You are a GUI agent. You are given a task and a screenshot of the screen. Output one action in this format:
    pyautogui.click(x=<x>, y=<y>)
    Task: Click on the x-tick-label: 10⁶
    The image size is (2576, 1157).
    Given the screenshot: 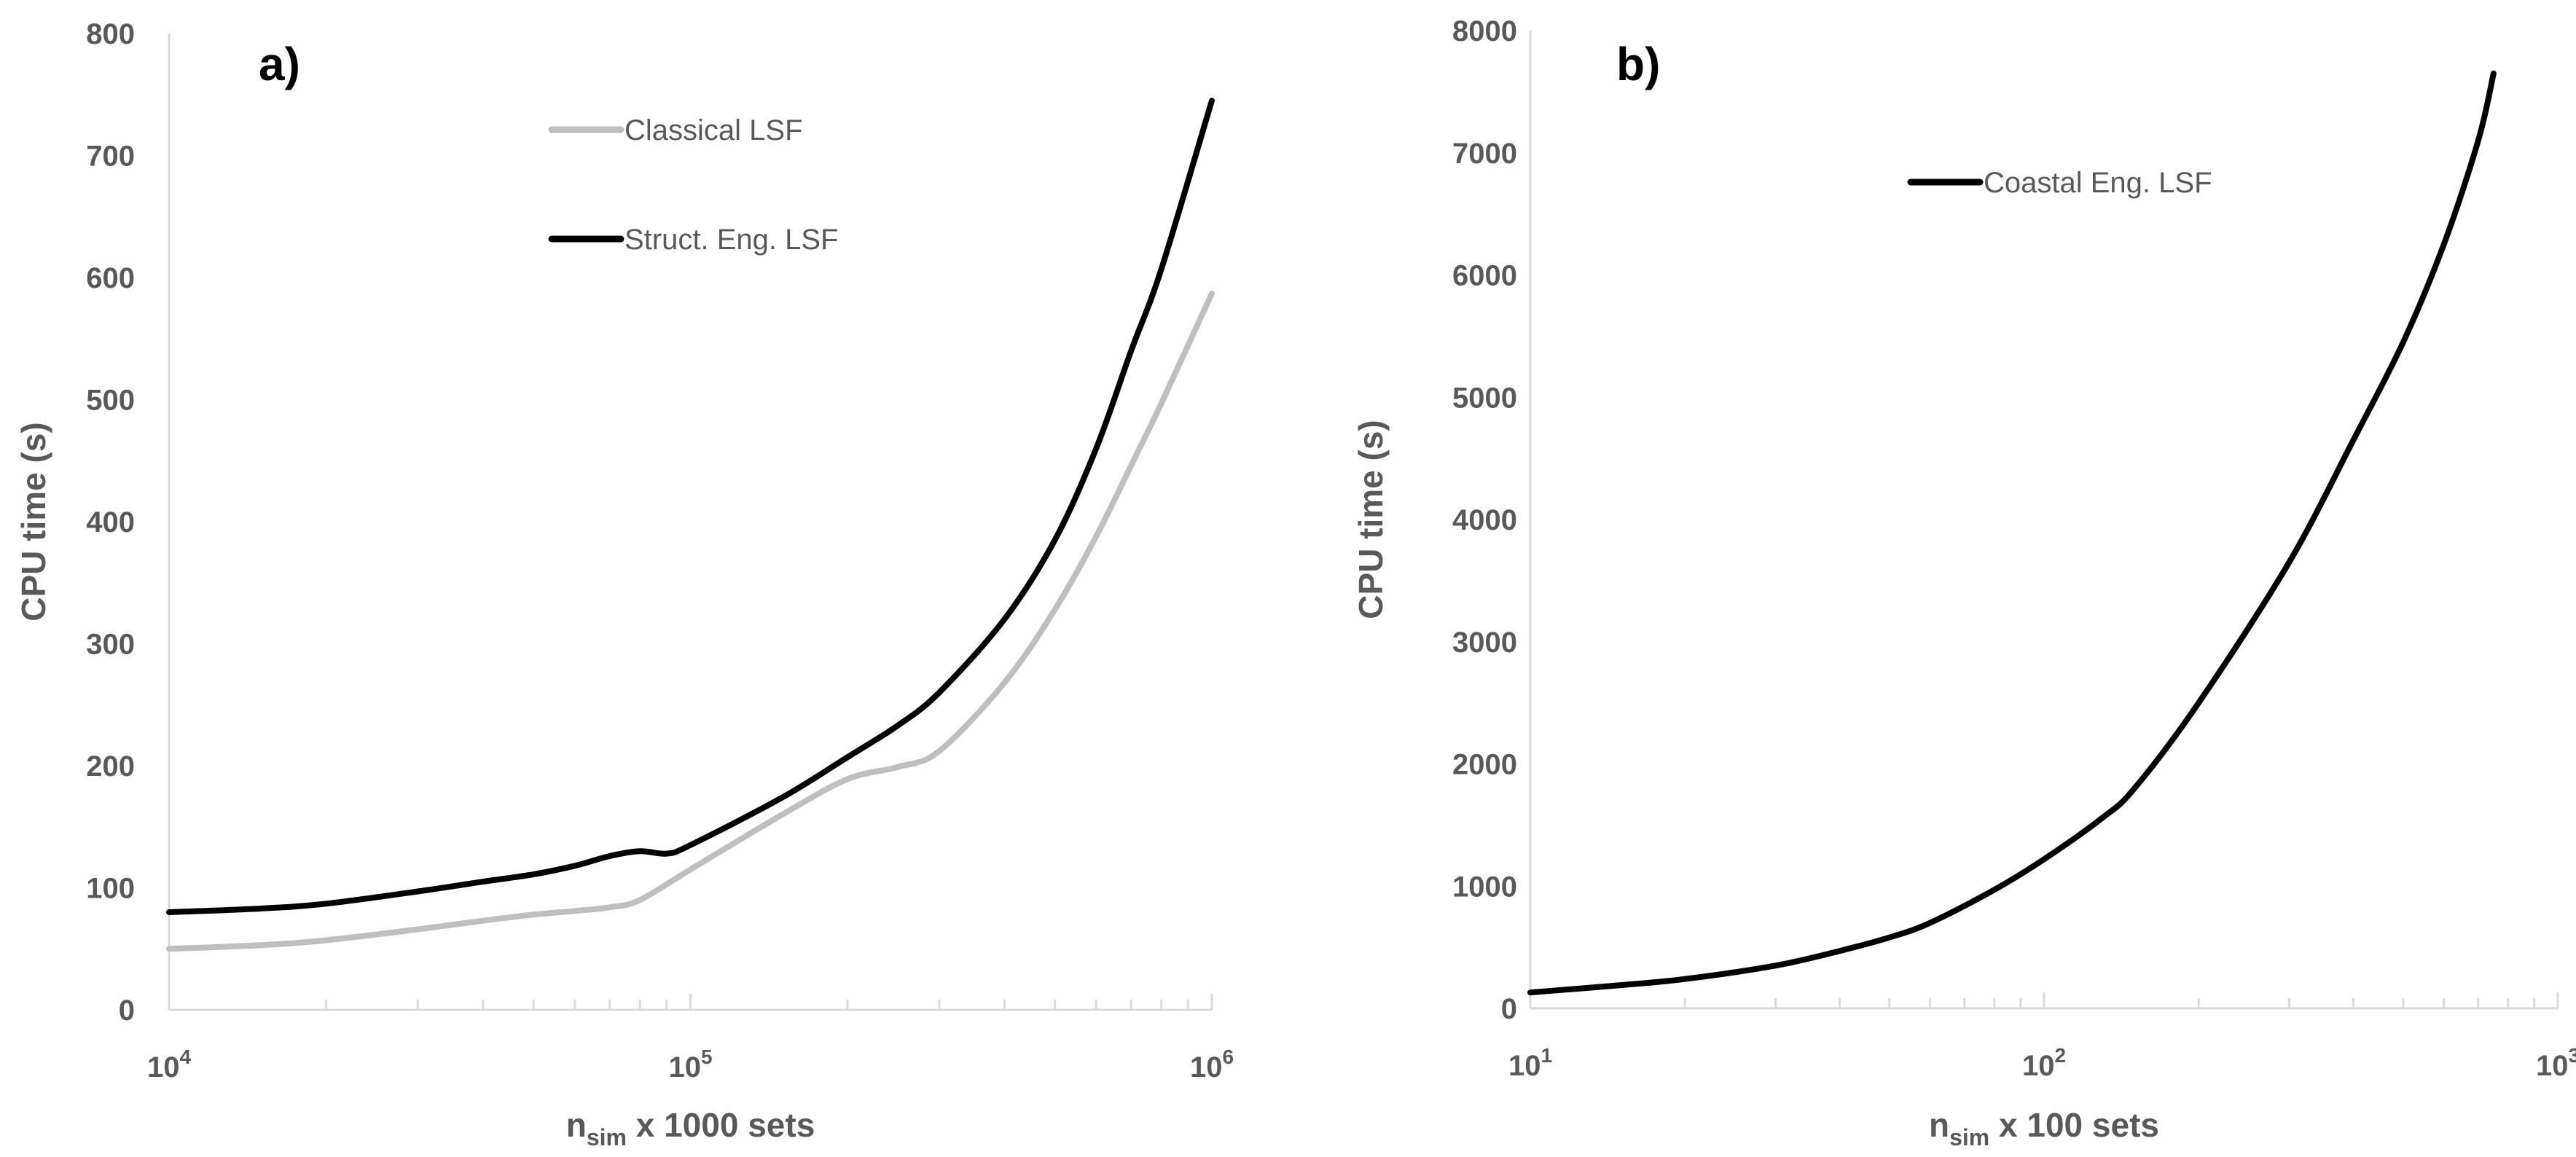 What is the action you would take?
    pyautogui.click(x=1212, y=1064)
    